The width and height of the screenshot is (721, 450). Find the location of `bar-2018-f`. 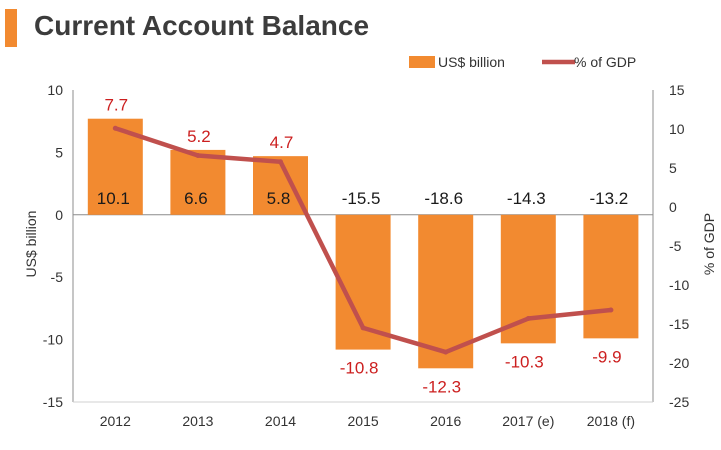

bar-2018-f is located at coordinates (611, 276).